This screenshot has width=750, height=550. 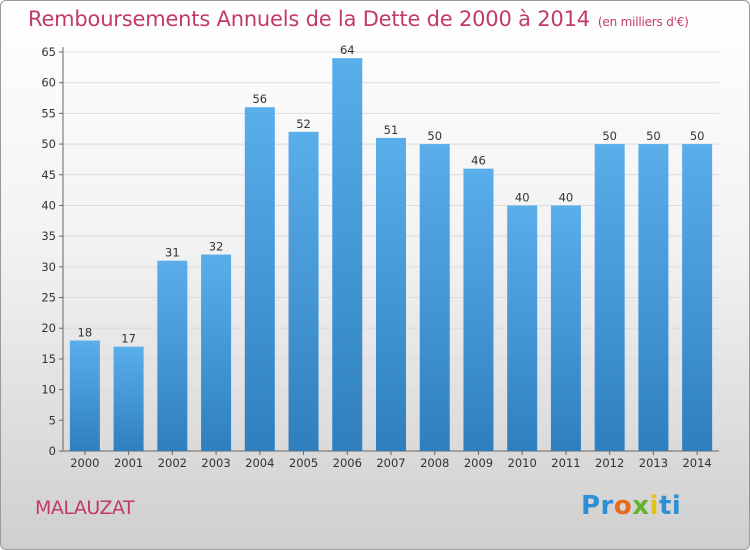 What do you see at coordinates (631, 506) in the screenshot?
I see `proxiti-logo: Proxiti` at bounding box center [631, 506].